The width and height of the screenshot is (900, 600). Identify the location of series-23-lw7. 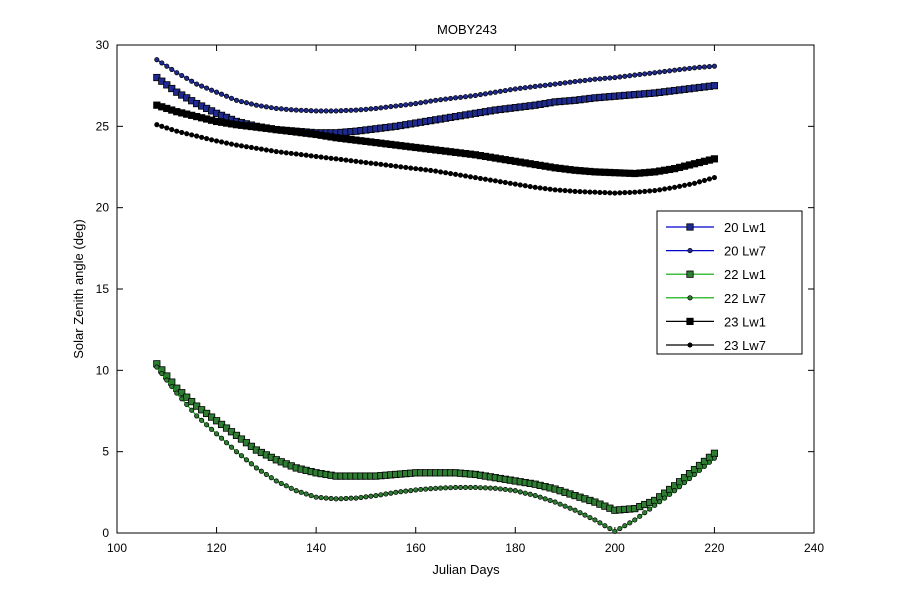
(435, 159).